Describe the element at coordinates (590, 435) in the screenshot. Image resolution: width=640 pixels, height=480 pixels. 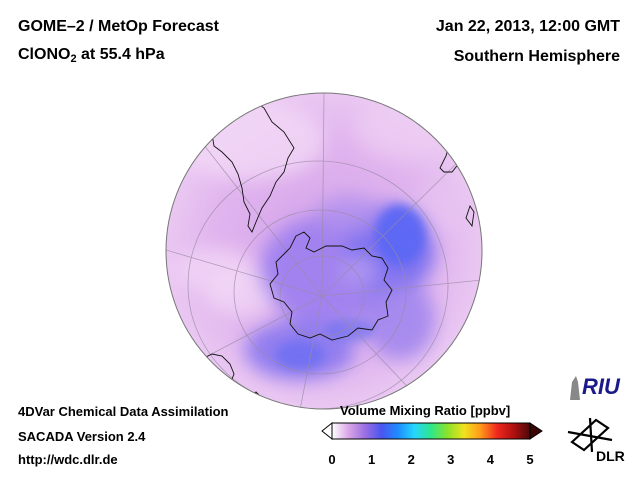
I see `dlr-logo-icon` at that location.